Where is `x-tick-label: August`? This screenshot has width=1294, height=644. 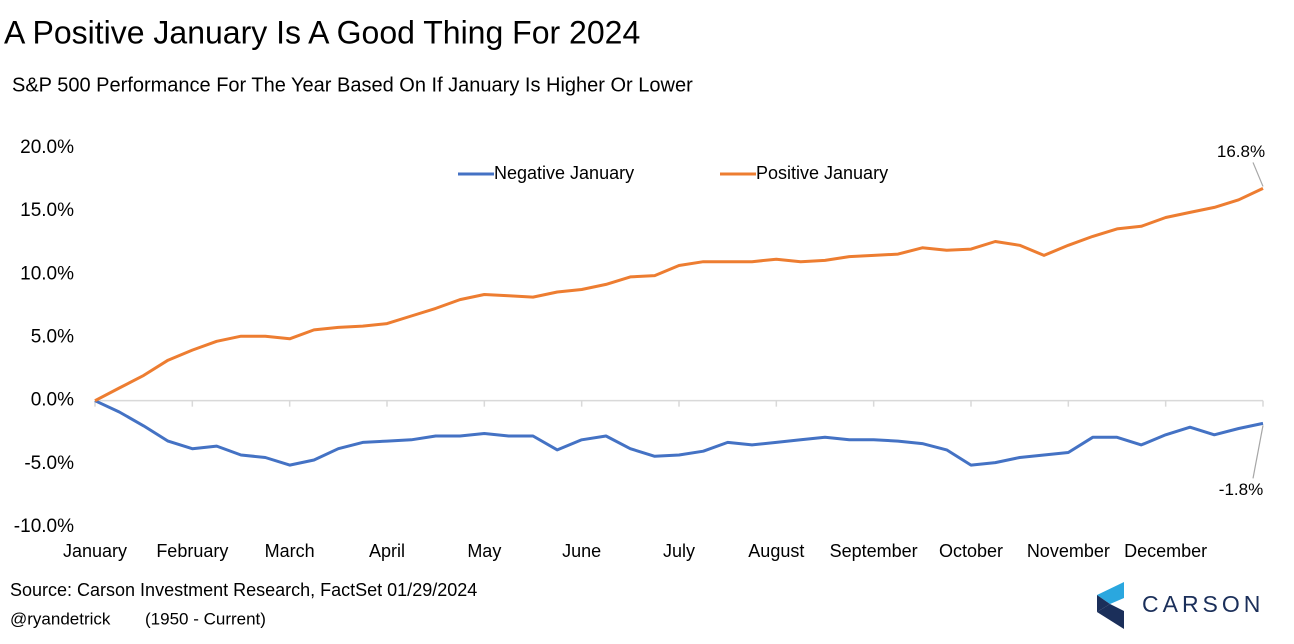
x-tick-label: August is located at coordinates (776, 551).